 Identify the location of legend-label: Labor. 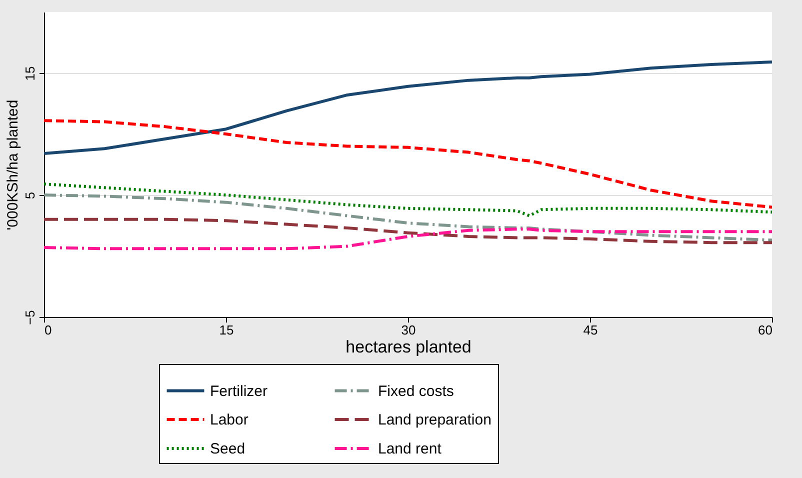
(229, 420).